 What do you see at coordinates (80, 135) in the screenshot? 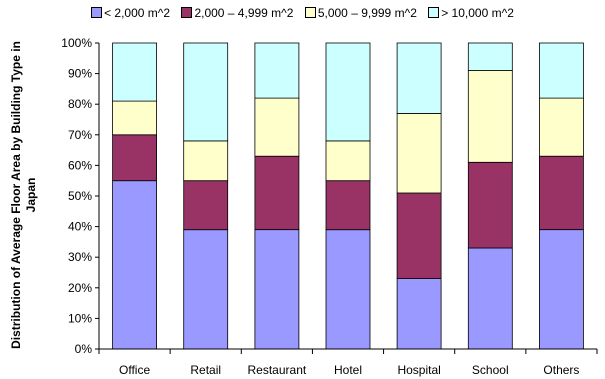
I see `y-tick-label: 70%` at bounding box center [80, 135].